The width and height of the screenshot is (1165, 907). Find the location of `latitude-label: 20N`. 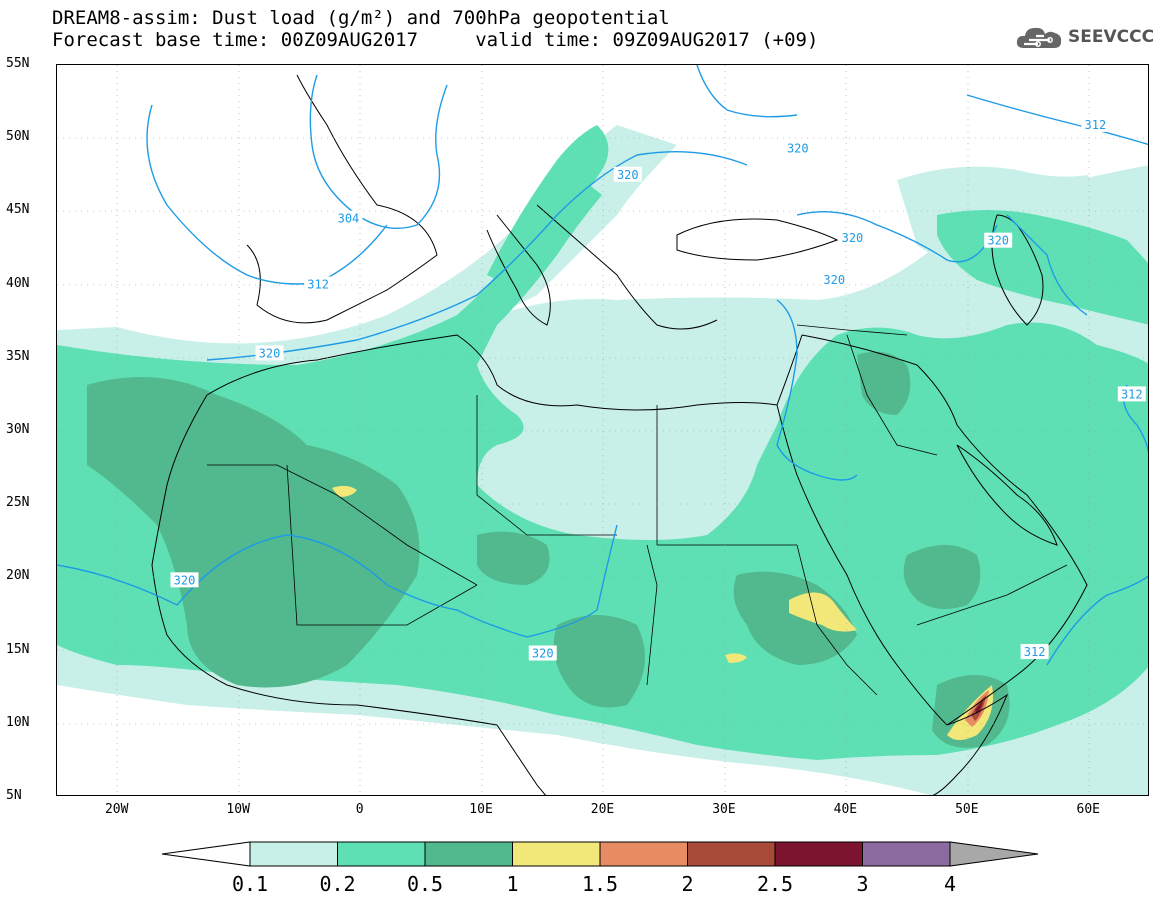

latitude-label: 20N is located at coordinates (18, 576).